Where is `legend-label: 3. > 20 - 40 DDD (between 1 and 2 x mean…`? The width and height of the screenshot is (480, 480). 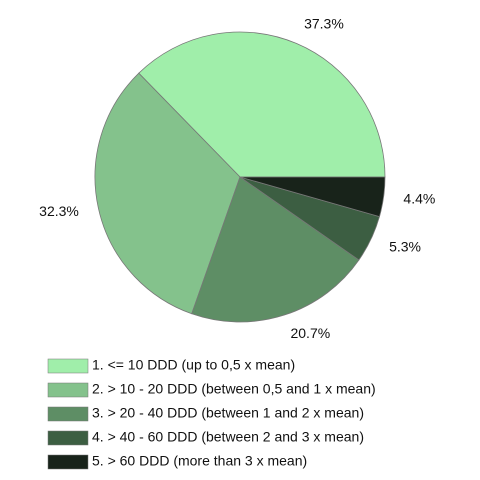 legend-label: 3. > 20 - 40 DDD (between 1 and 2 x mean… is located at coordinates (228, 413).